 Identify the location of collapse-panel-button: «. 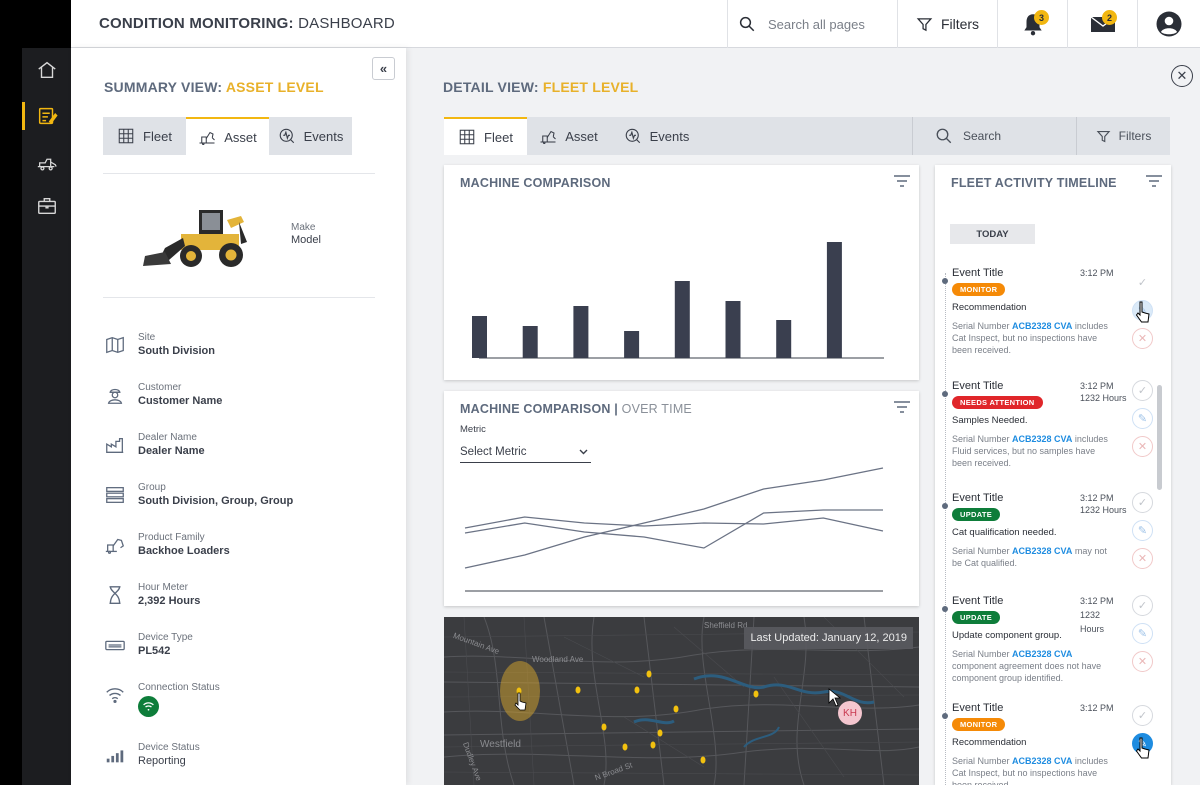
(383, 68).